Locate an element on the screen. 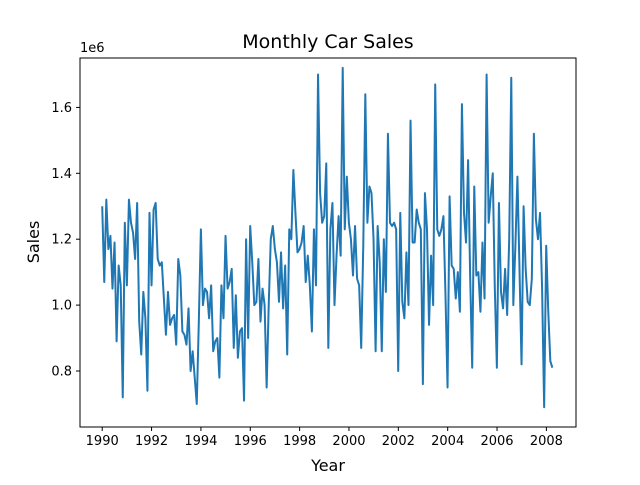 The width and height of the screenshot is (640, 485). x-axis-ticks: 1990 1992 1994 1996 1998 2000 2002 2004 2006 2008 is located at coordinates (324, 438).